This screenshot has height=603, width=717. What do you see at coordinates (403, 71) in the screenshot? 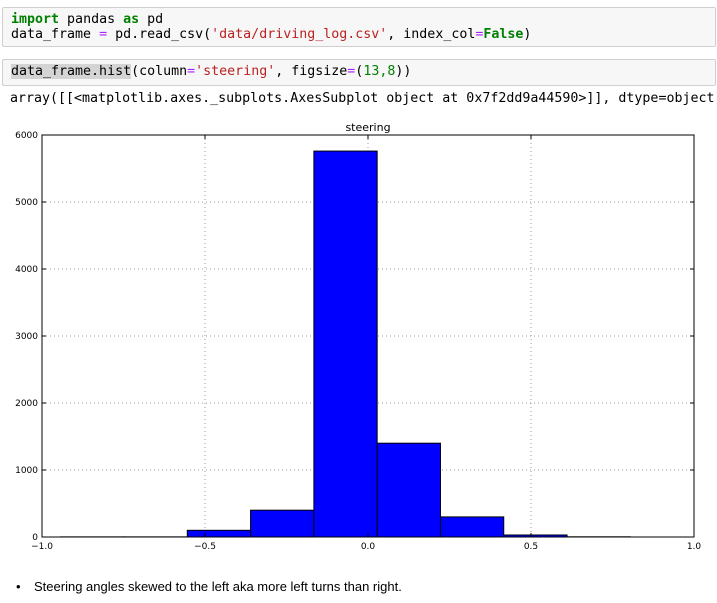
I see `close-parens: ))` at bounding box center [403, 71].